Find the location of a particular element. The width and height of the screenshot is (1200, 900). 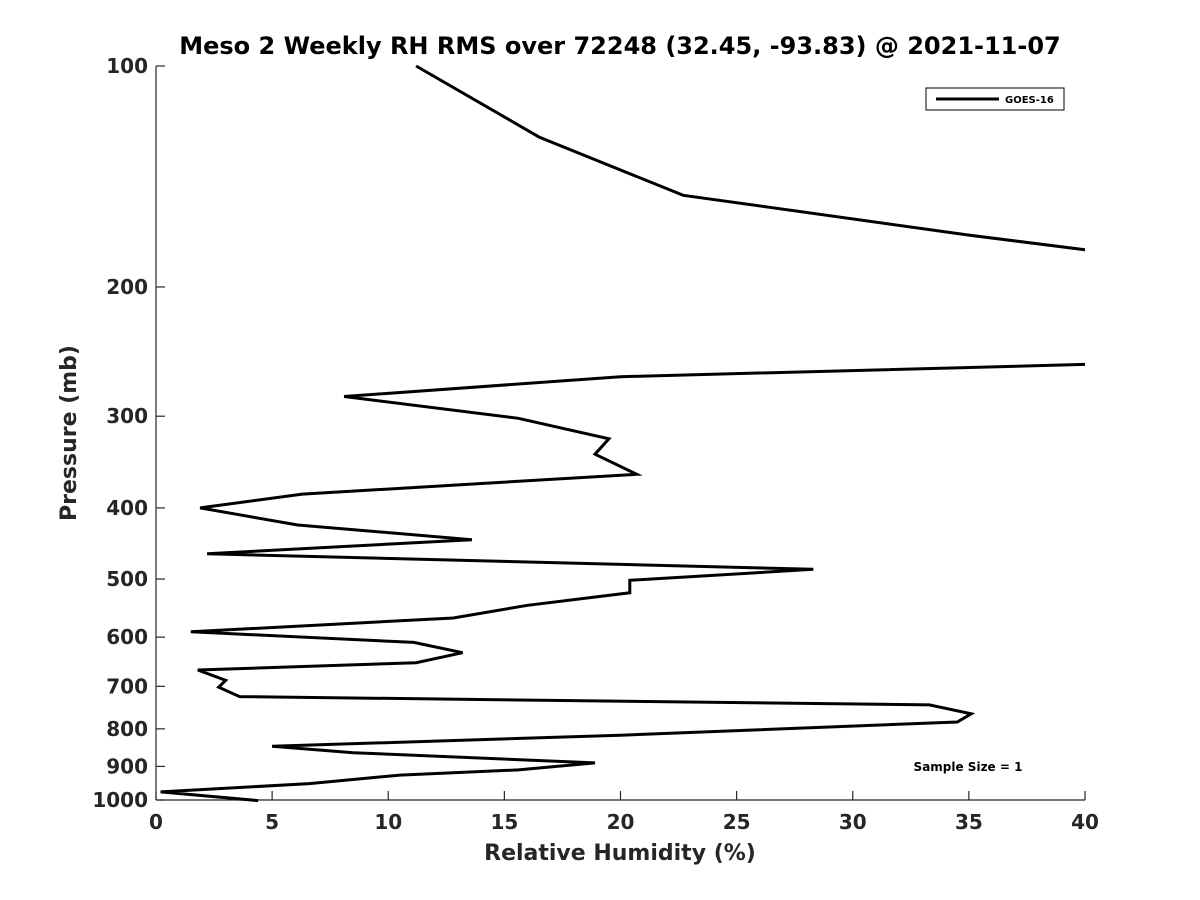

x-tick-label: 25 is located at coordinates (737, 822).